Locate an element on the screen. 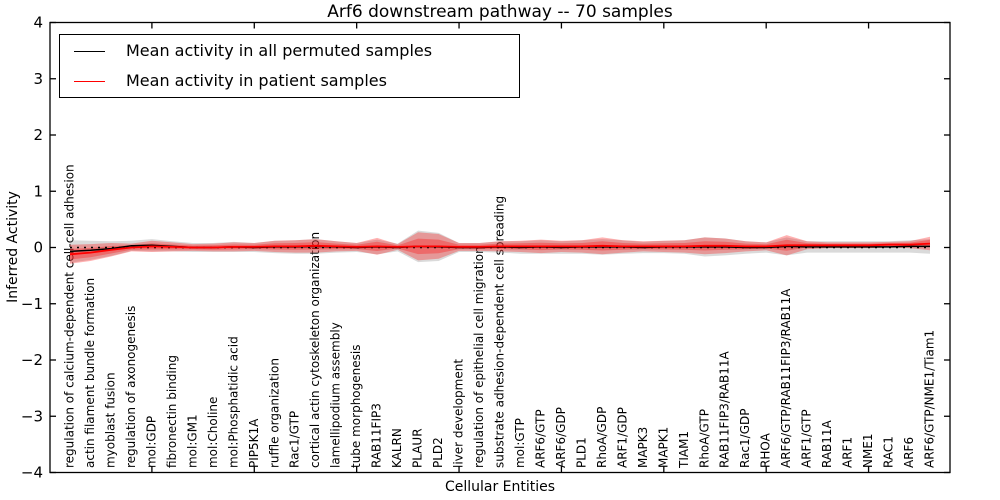 The image size is (1000, 500). x-category-label: regulation of epithelial cell migration is located at coordinates (479, 357).